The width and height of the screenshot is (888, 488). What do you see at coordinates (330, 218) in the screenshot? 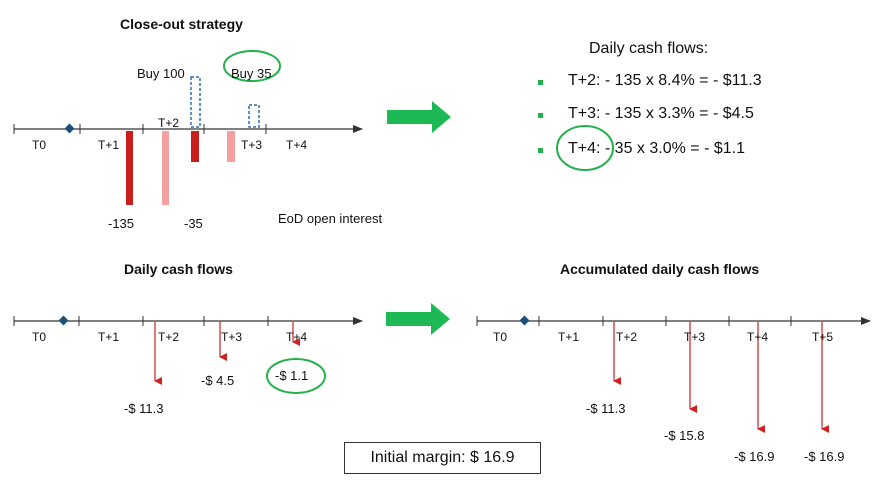
I see `eod-open-interest-label: EoD open interest` at bounding box center [330, 218].